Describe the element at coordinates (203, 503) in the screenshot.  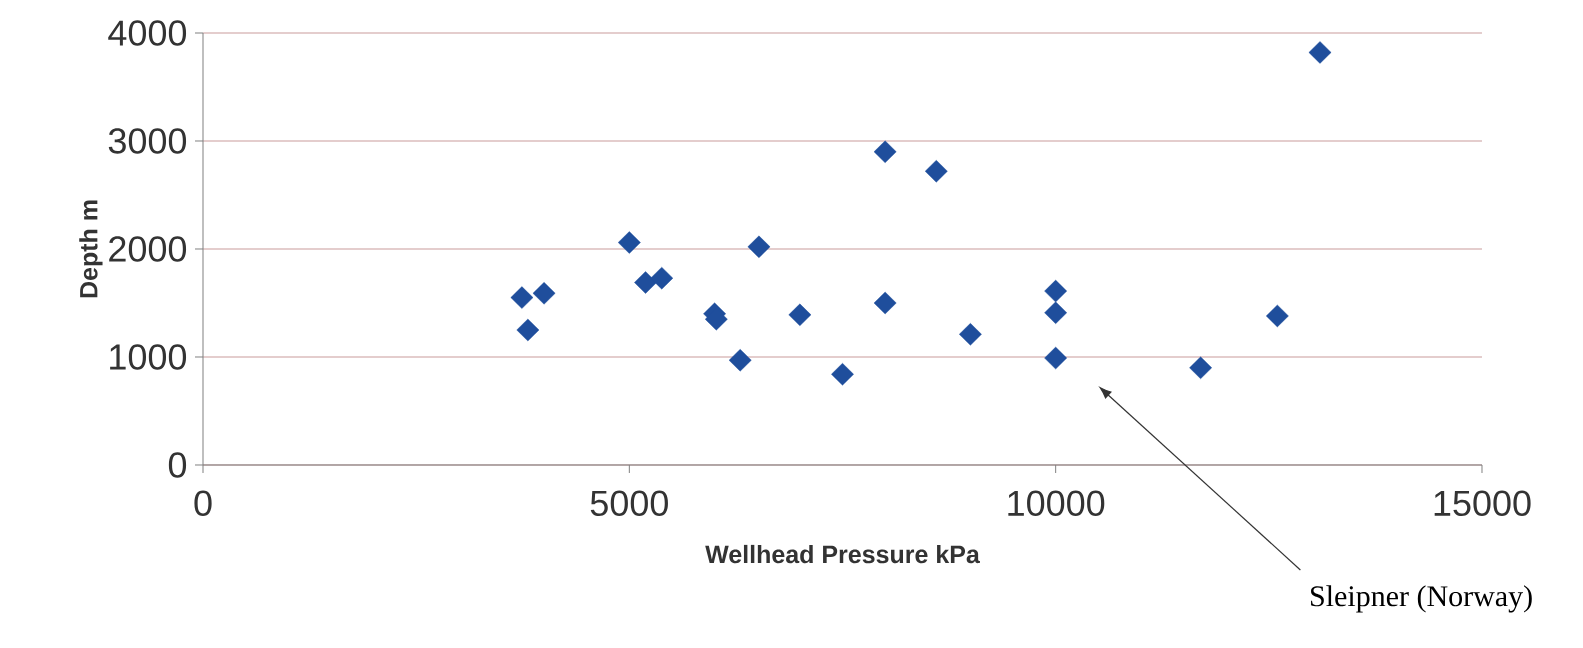
I see `x-tick-label: 0` at that location.